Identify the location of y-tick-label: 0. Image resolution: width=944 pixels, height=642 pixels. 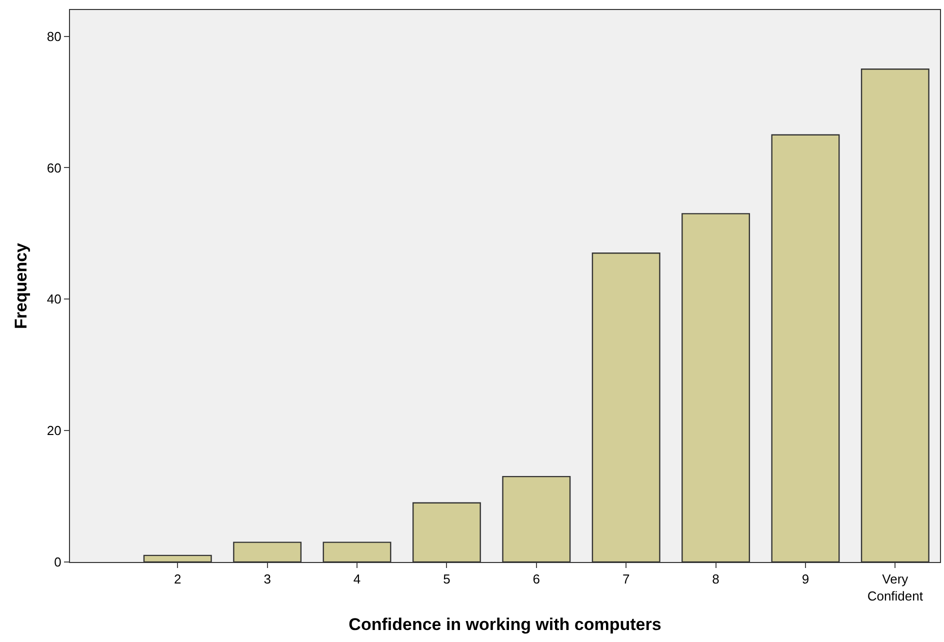
(58, 562).